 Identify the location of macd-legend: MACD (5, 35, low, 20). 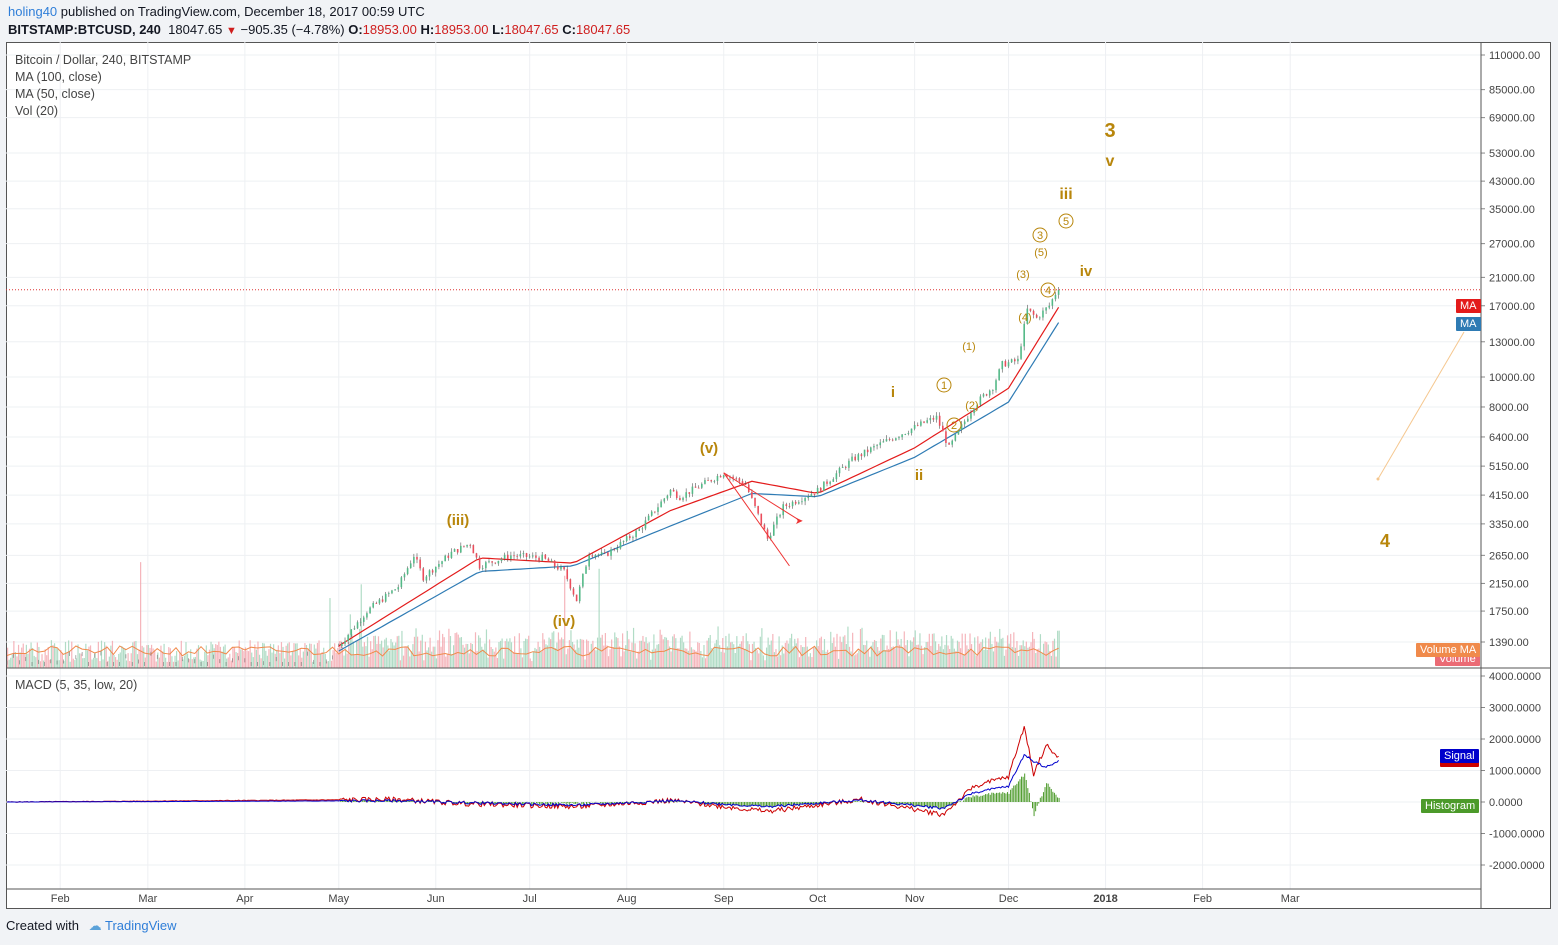
(76, 685).